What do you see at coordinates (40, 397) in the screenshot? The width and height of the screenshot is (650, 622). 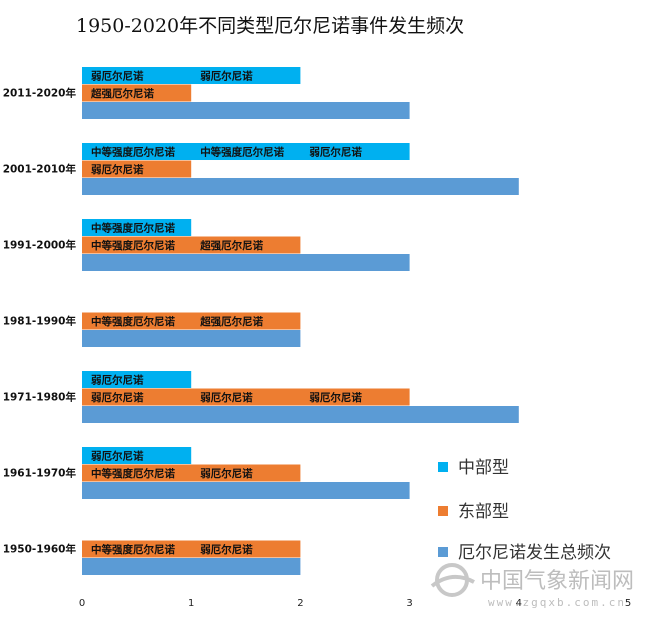 I see `category-label: 1971-1980年` at bounding box center [40, 397].